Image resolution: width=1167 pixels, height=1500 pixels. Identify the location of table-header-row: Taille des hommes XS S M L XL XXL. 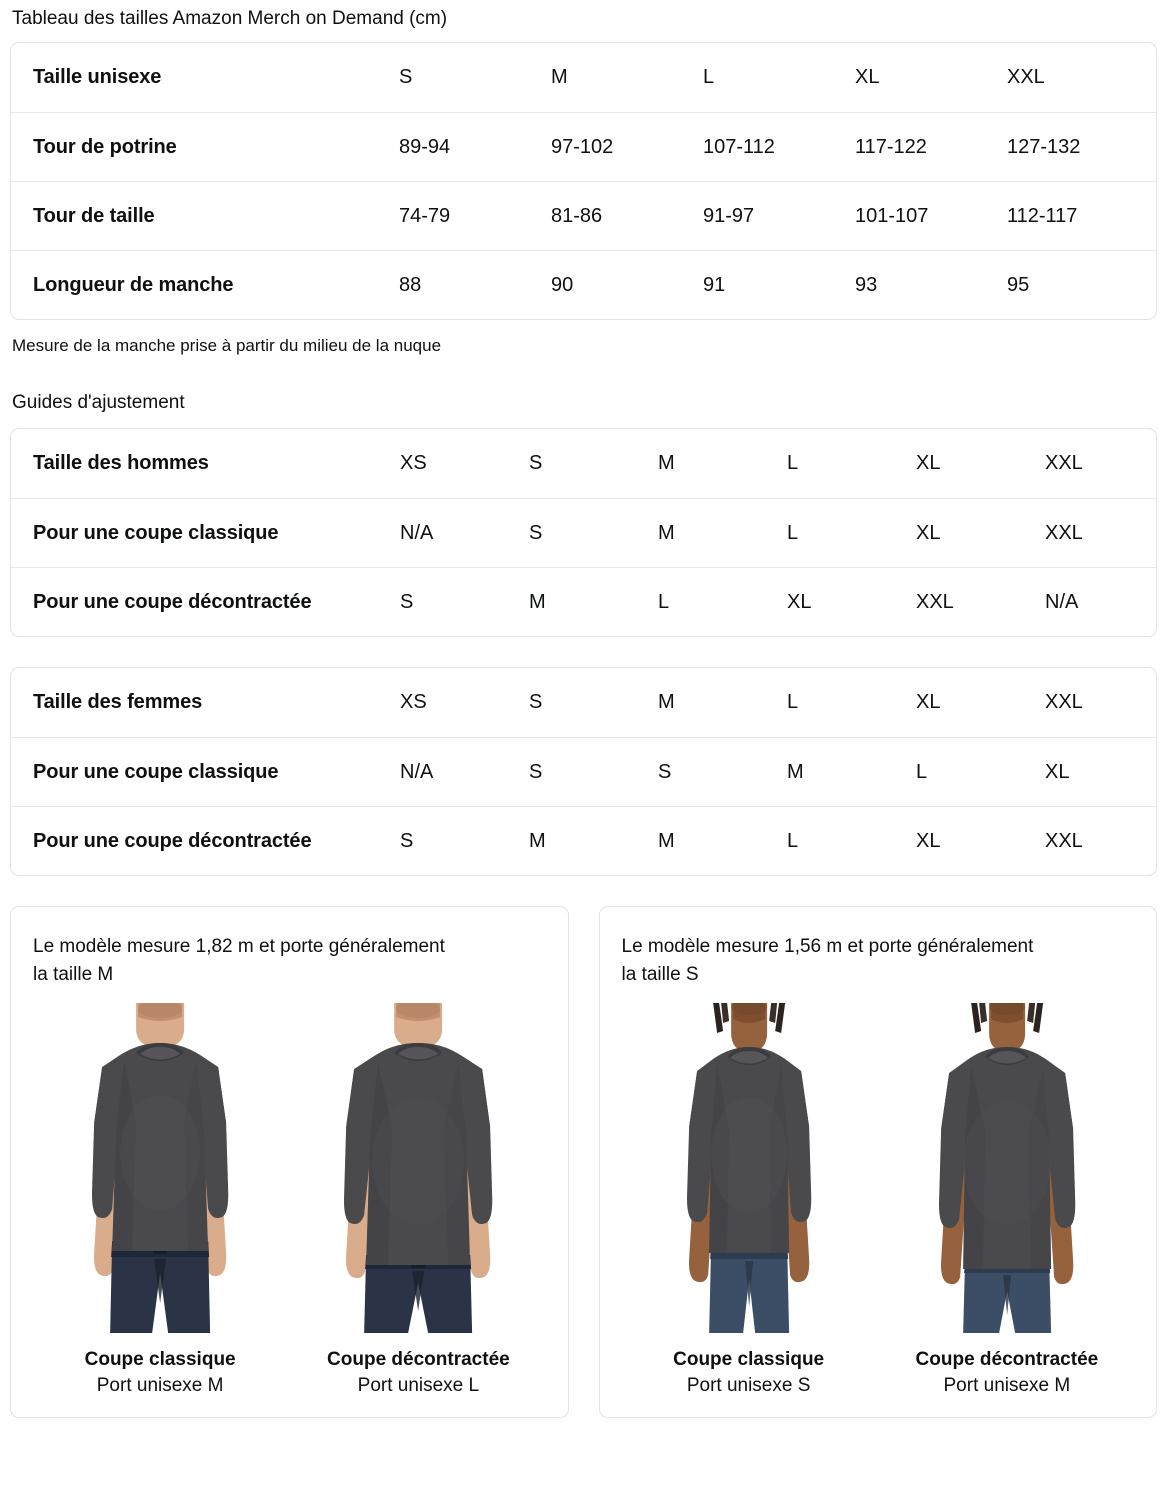
(583, 463).